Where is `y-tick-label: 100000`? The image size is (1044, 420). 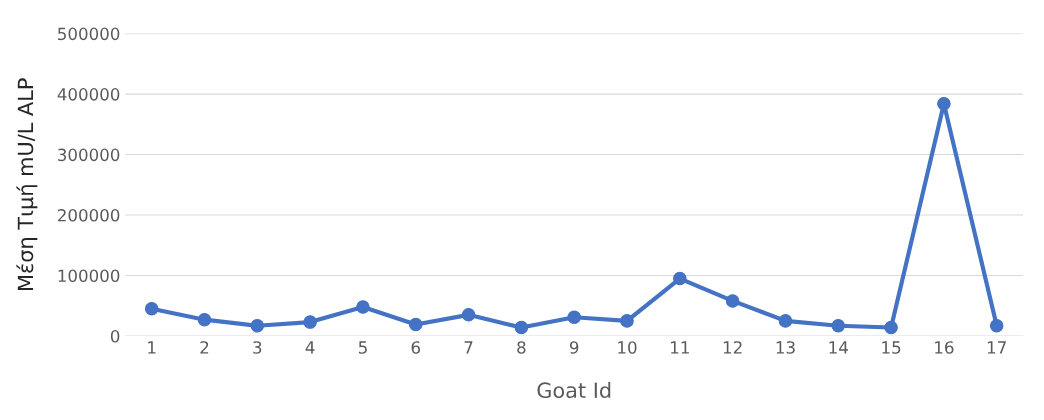
y-tick-label: 100000 is located at coordinates (89, 276).